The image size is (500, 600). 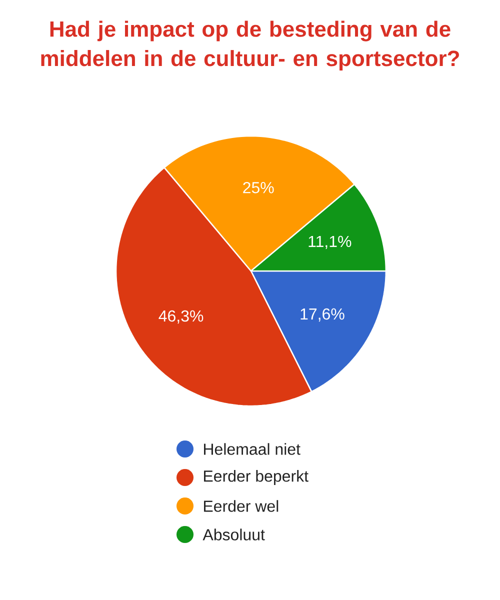 I want to click on legend-label: Eerder beperkt, so click(x=256, y=477).